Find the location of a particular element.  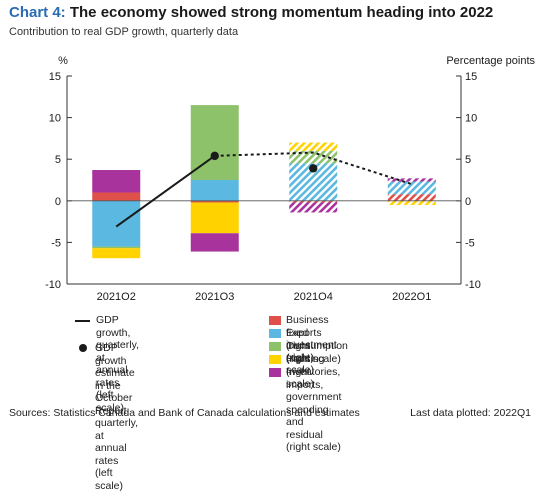

y-tick-label-left: 0 is located at coordinates (58, 202).